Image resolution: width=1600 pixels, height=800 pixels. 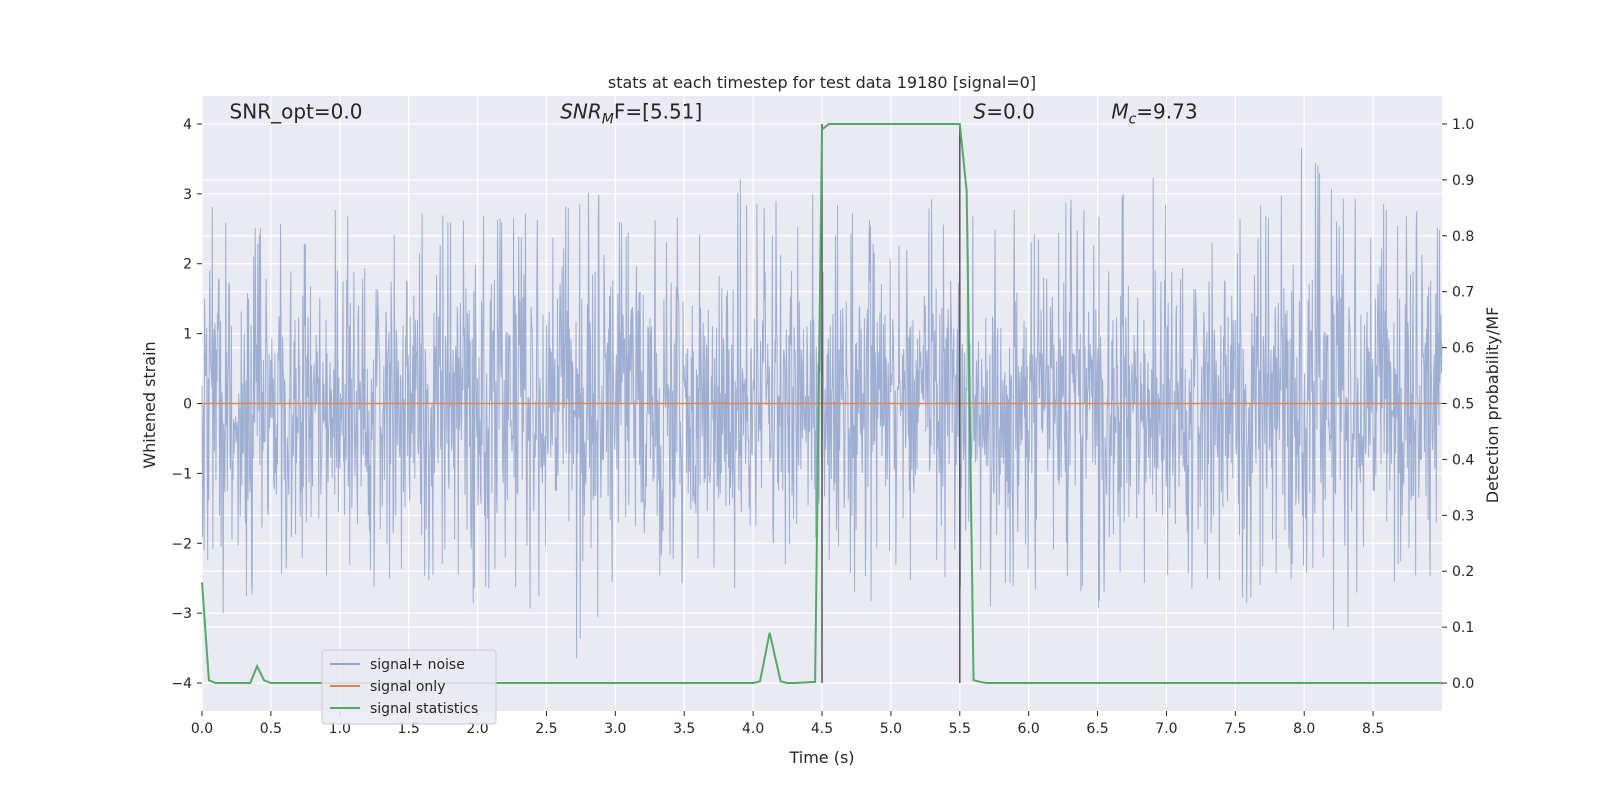 What do you see at coordinates (181, 614) in the screenshot?
I see `left-tick-label: −3` at bounding box center [181, 614].